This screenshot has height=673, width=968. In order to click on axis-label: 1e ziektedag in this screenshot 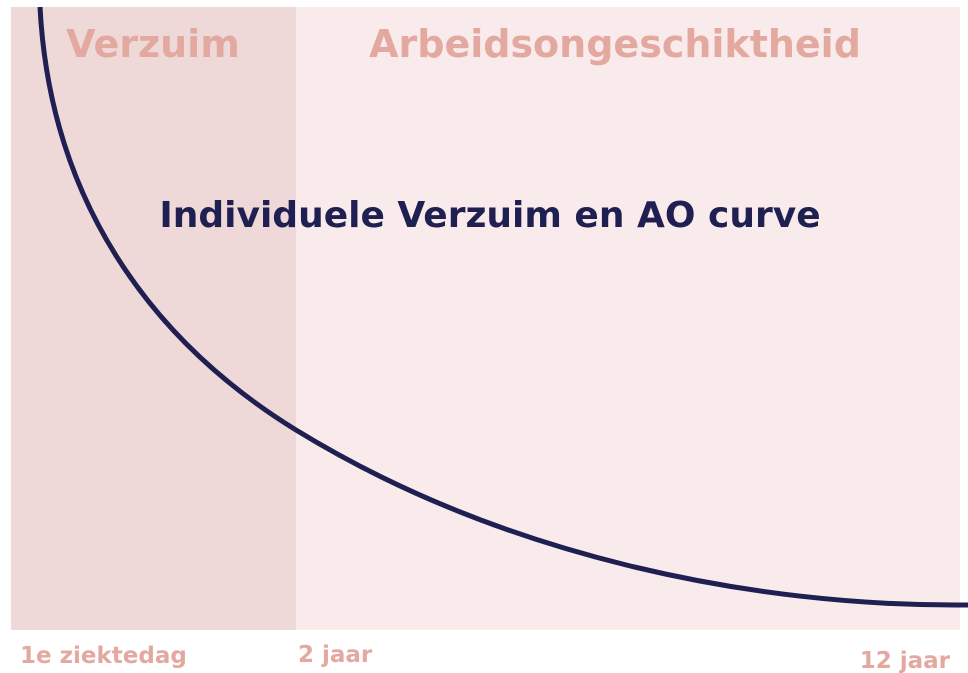, I will do `click(103, 656)`.